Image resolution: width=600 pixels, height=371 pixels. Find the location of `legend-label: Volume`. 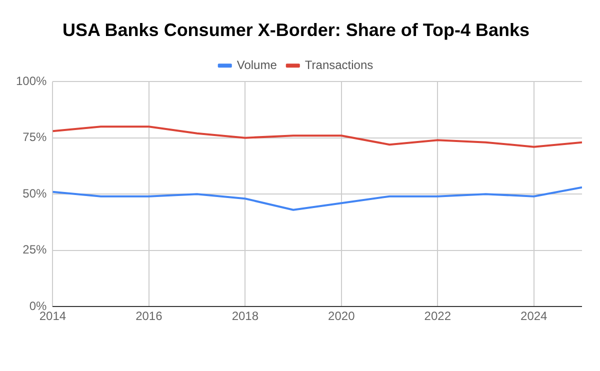

legend-label: Volume is located at coordinates (257, 65).